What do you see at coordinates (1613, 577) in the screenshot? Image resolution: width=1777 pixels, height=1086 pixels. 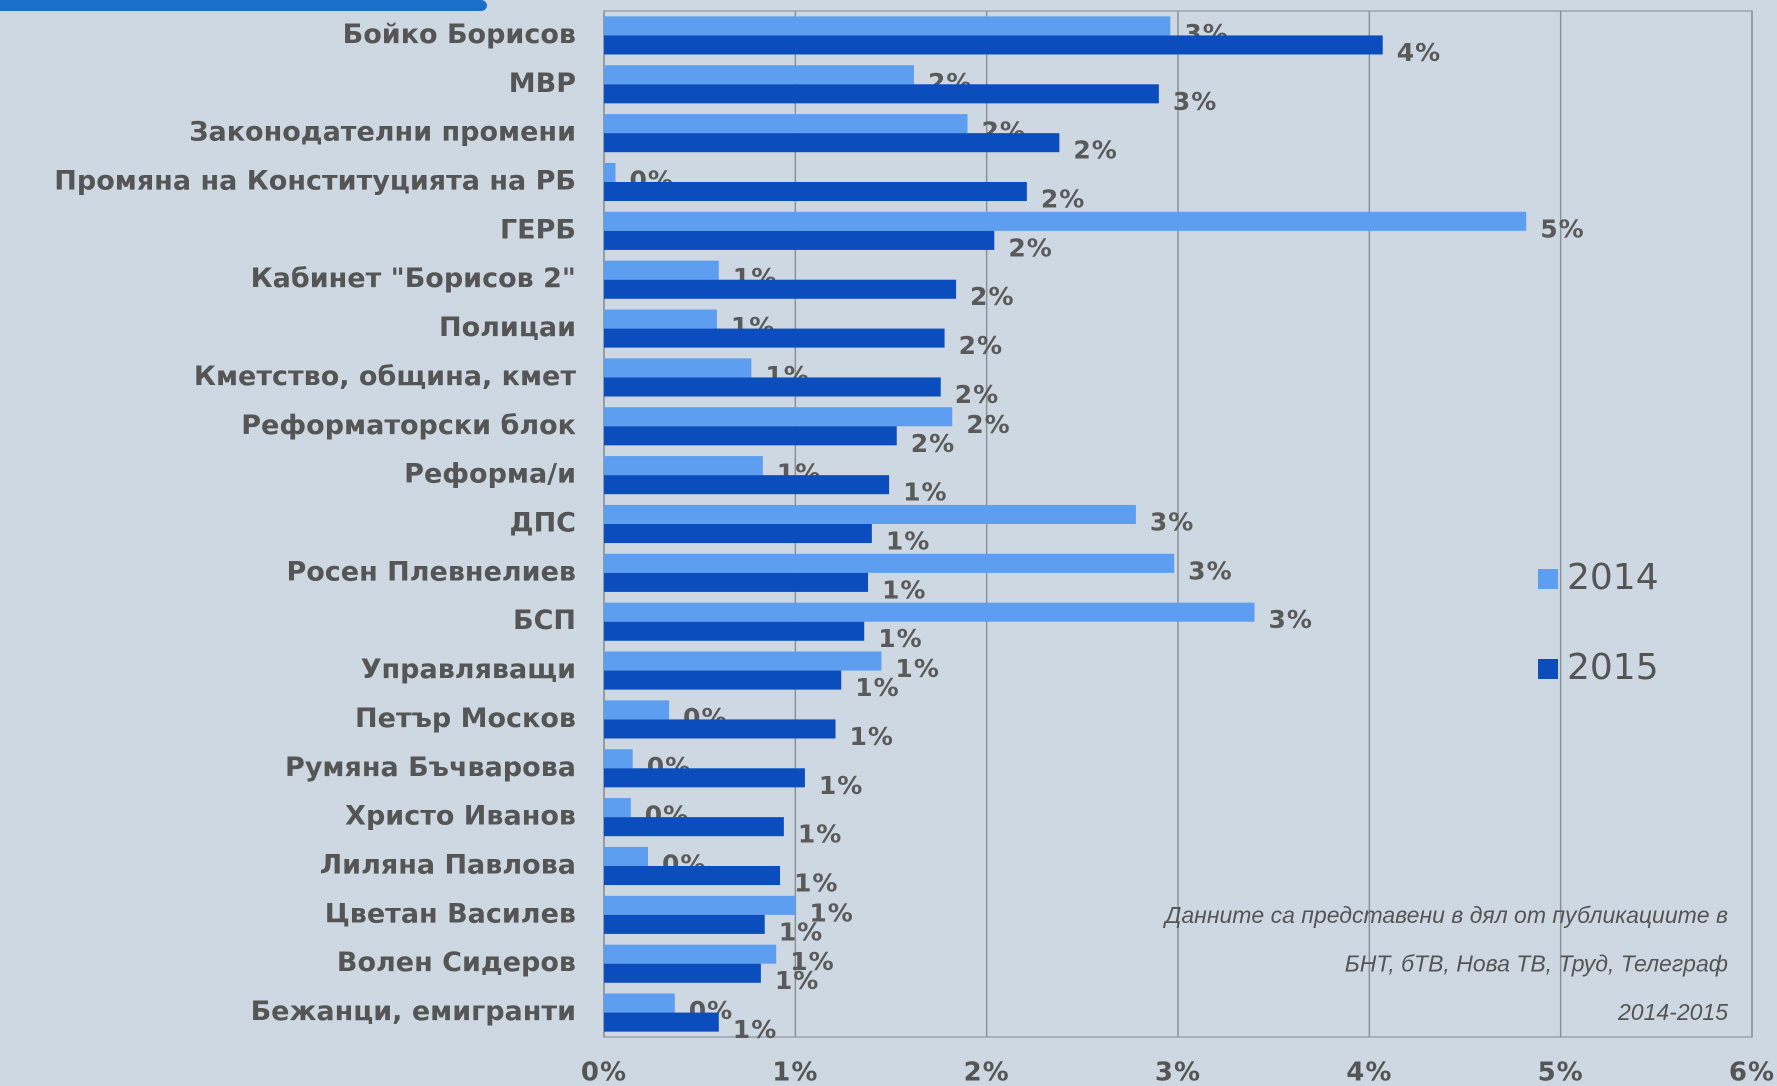 I see `legend-label: 2014` at bounding box center [1613, 577].